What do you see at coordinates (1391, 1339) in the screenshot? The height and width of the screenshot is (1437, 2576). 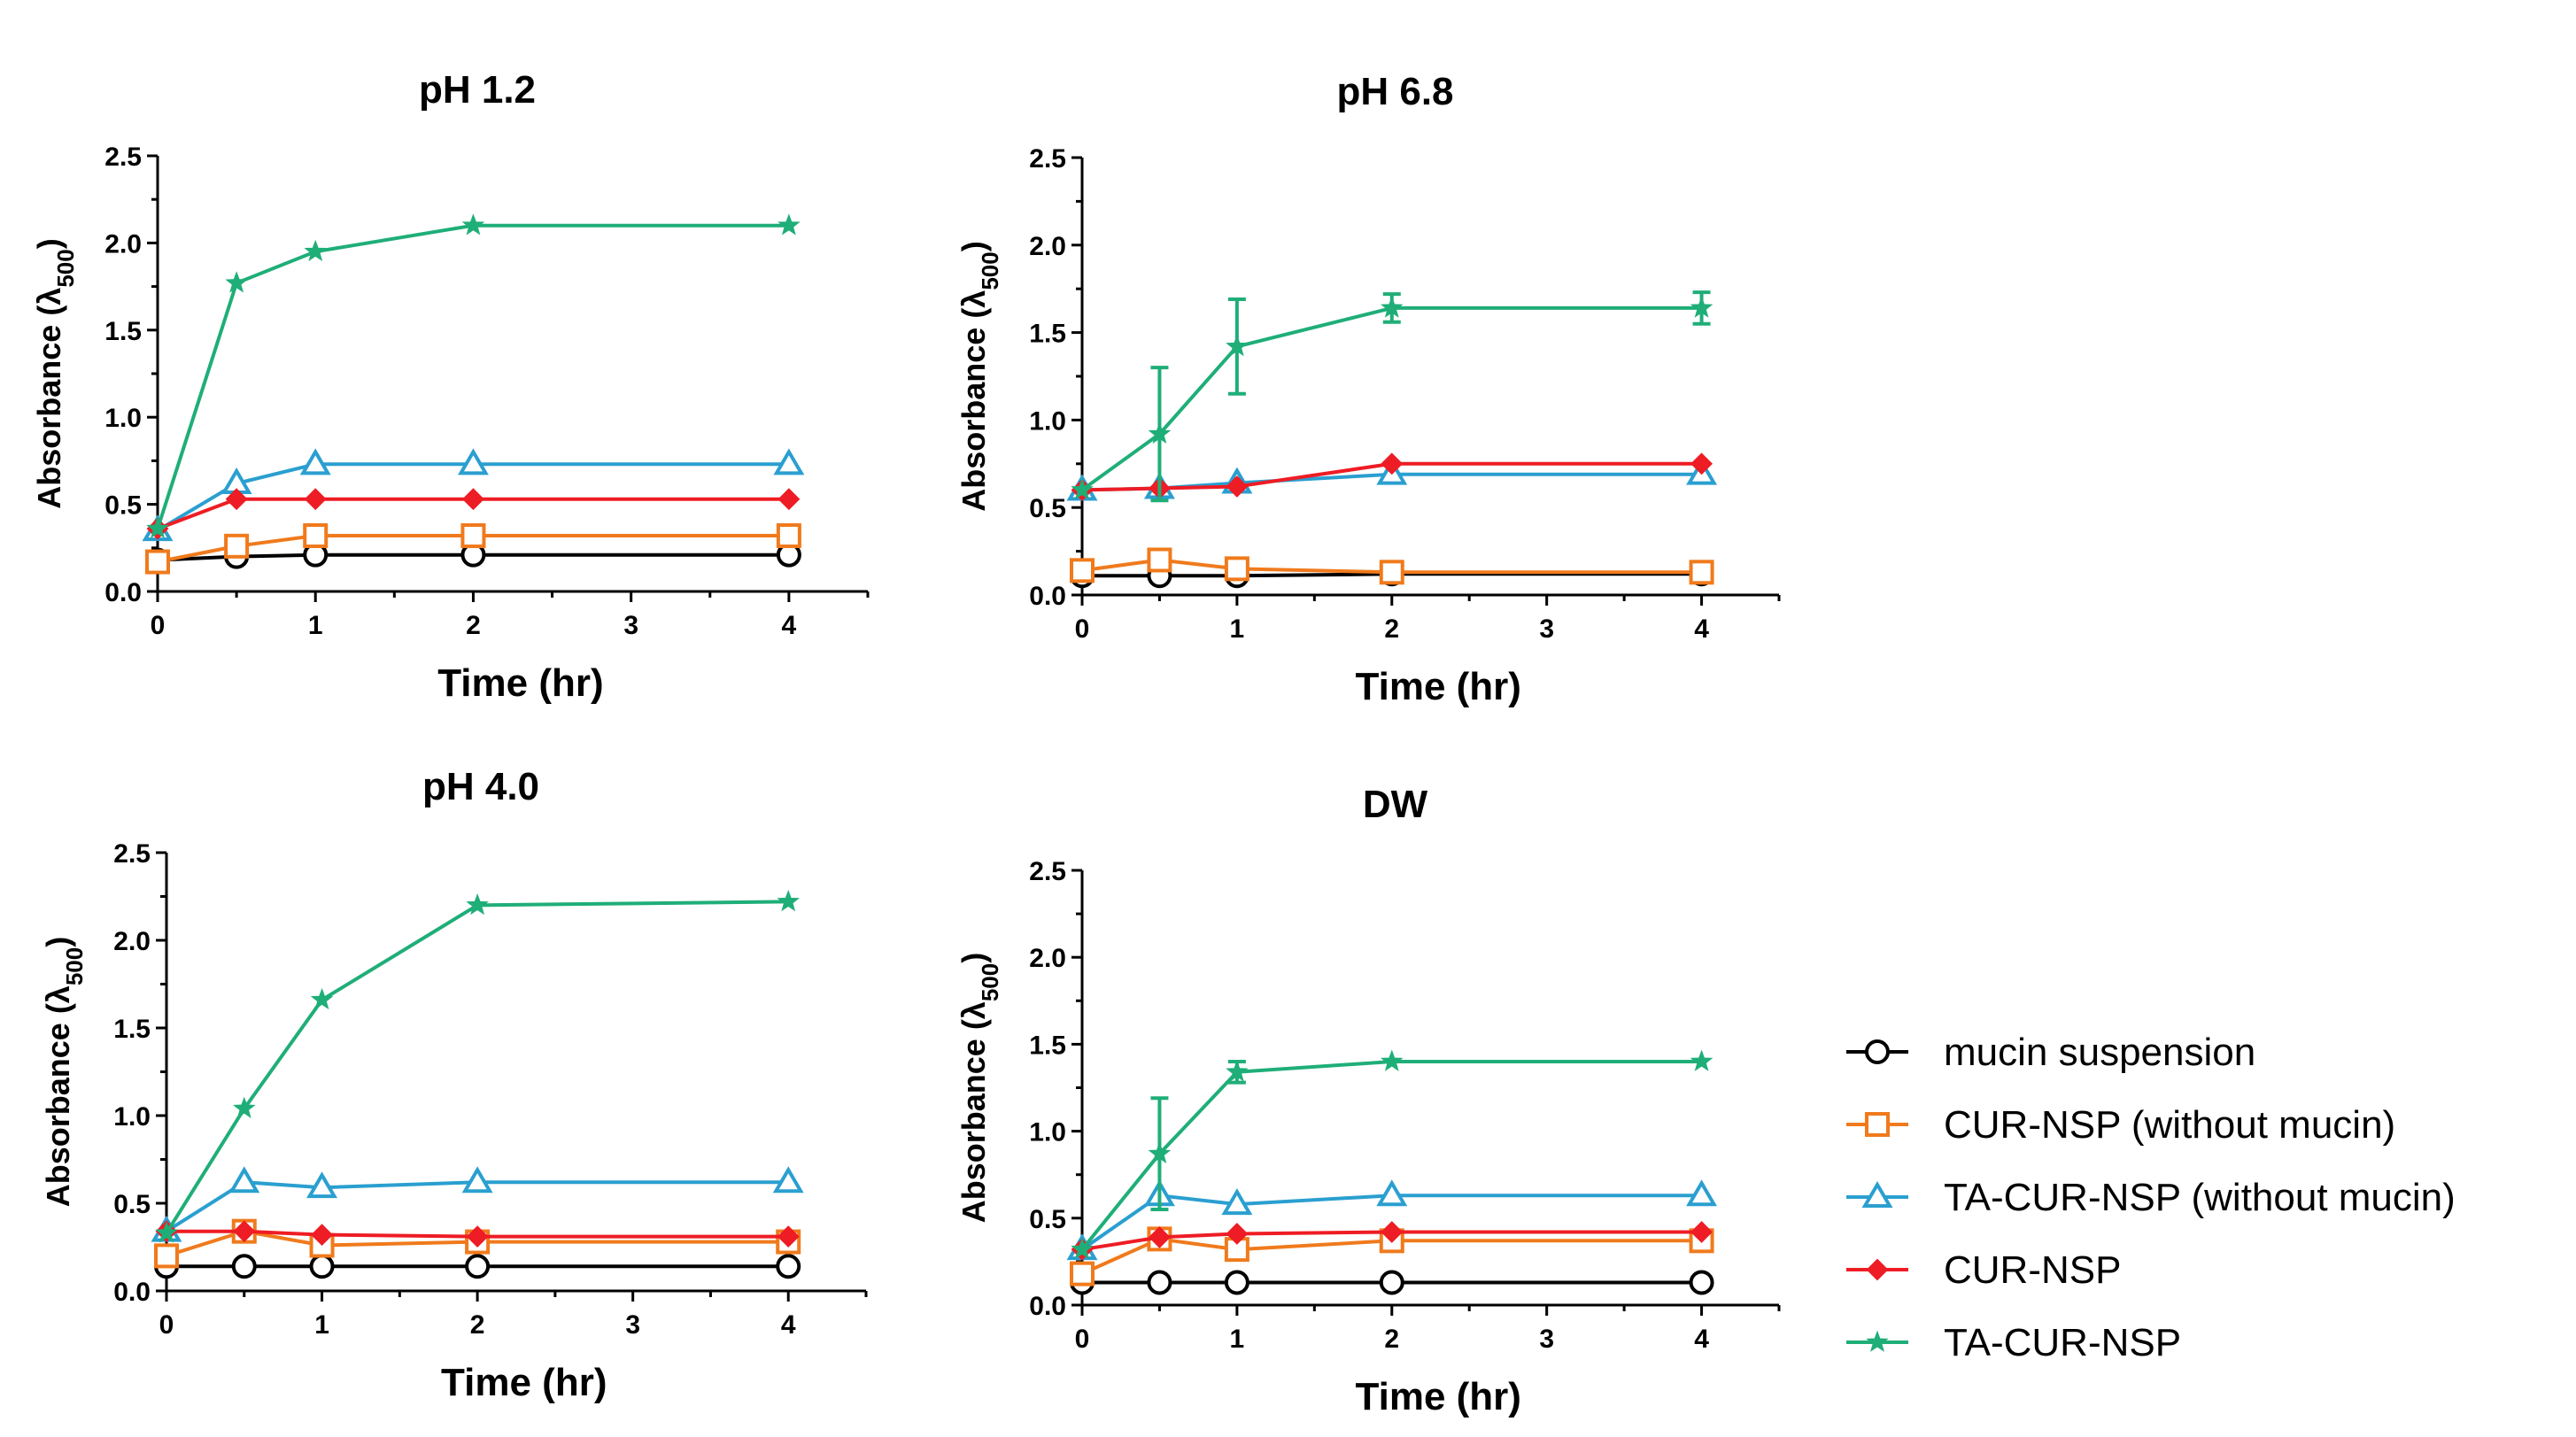 I see `x-tick-label: 2` at bounding box center [1391, 1339].